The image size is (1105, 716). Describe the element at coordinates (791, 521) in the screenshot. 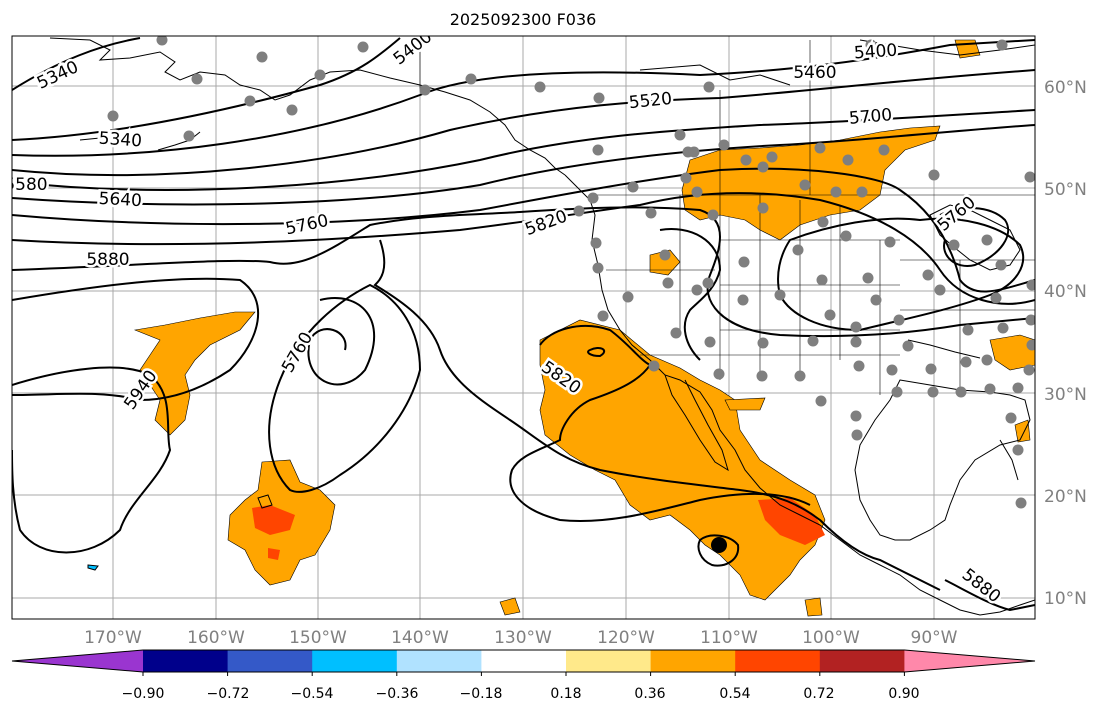

I see `shaded-area-mexico-red` at that location.